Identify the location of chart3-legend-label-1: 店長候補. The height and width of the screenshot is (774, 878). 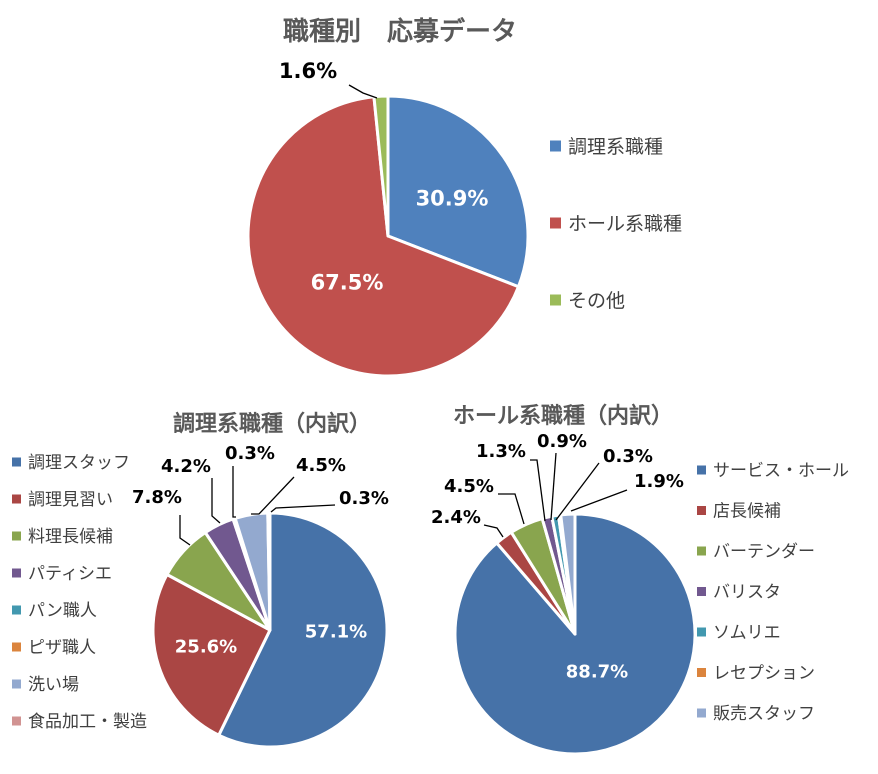
(747, 512).